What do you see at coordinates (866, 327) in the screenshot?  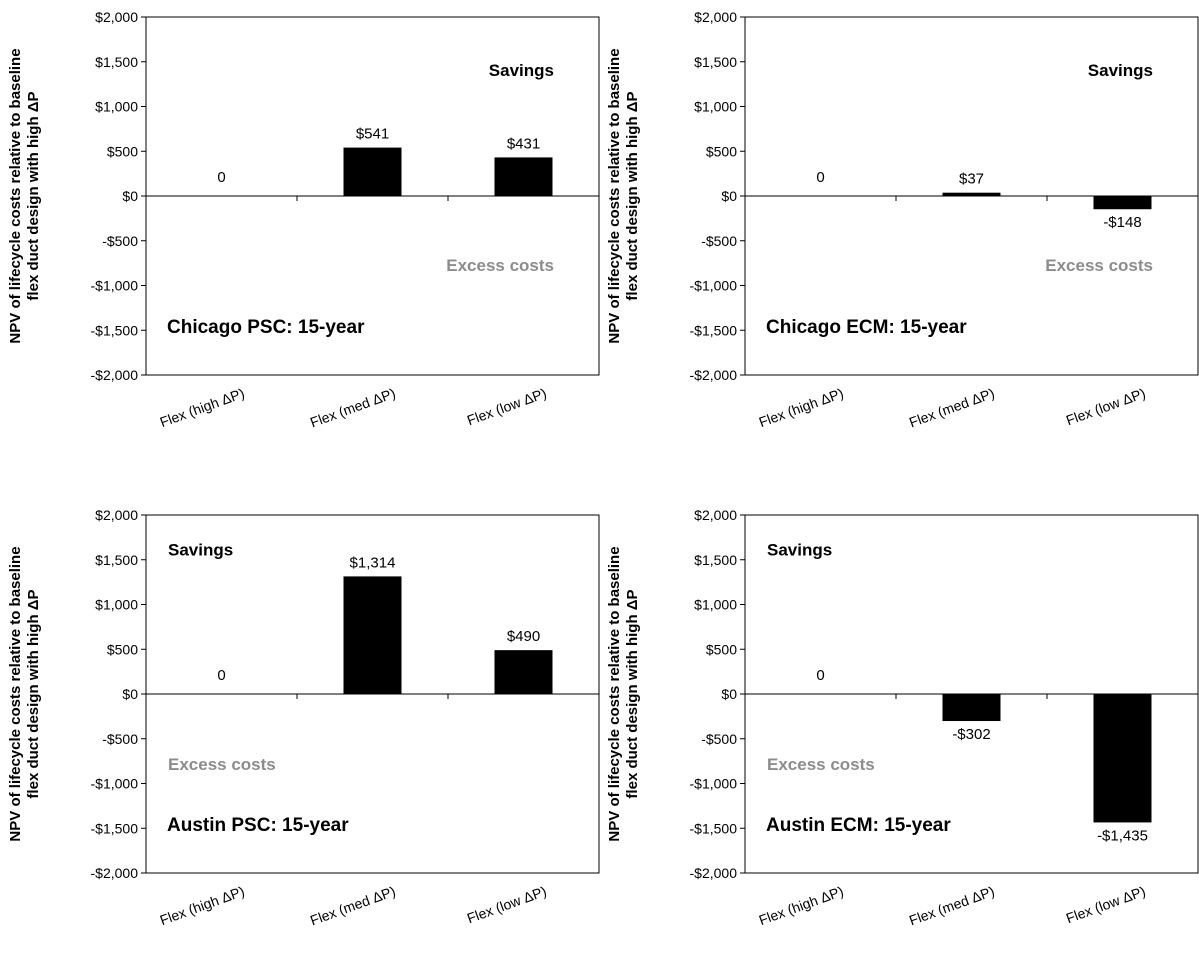 I see `chart-title: Chicago ECM: 15-year` at bounding box center [866, 327].